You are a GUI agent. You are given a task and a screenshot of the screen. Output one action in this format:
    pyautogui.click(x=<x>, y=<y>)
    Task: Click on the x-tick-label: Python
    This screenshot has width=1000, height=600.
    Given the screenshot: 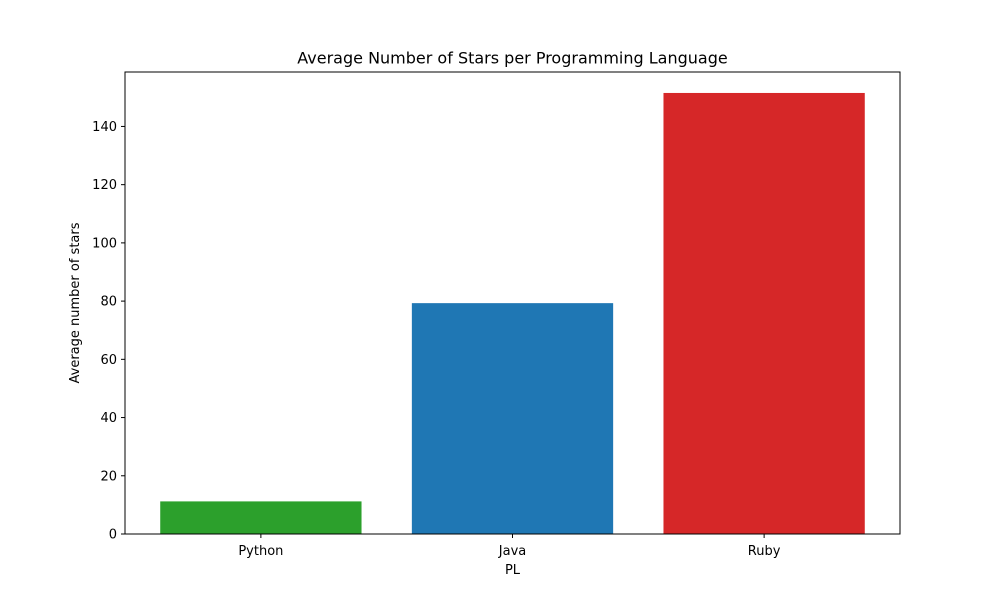 What is the action you would take?
    pyautogui.click(x=260, y=551)
    